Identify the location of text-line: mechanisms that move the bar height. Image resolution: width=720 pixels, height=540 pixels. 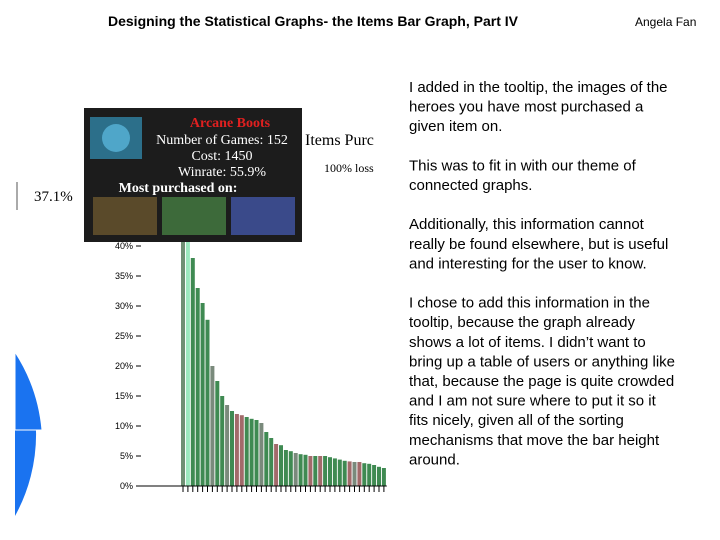
(534, 440).